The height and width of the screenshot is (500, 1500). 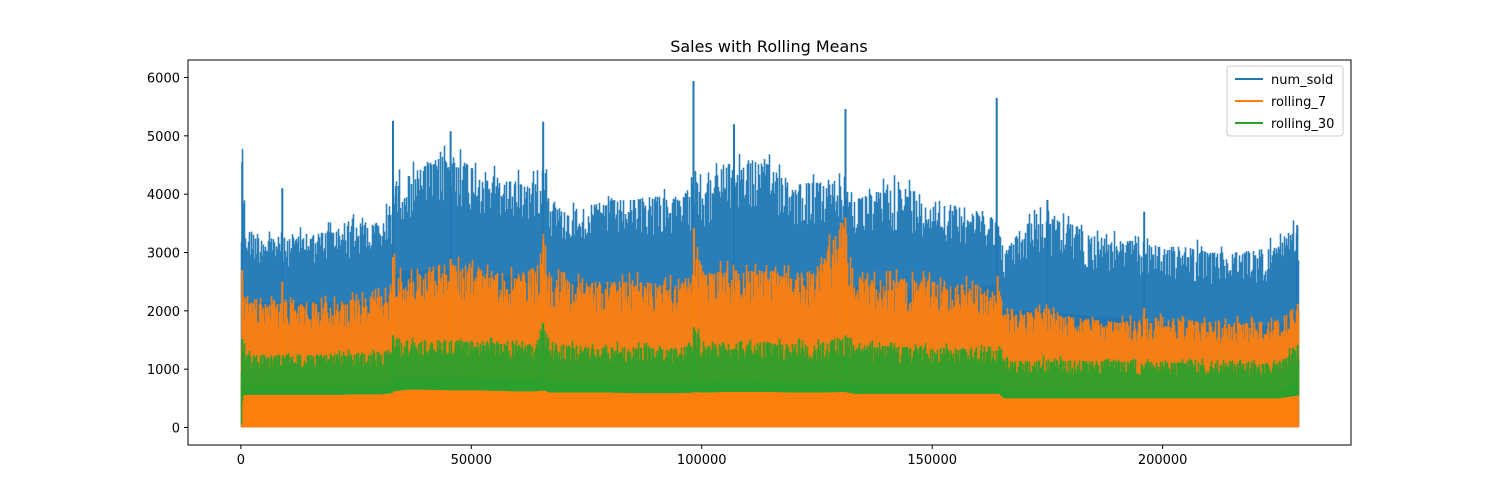 I want to click on legend-label: num_sold, so click(x=1302, y=80).